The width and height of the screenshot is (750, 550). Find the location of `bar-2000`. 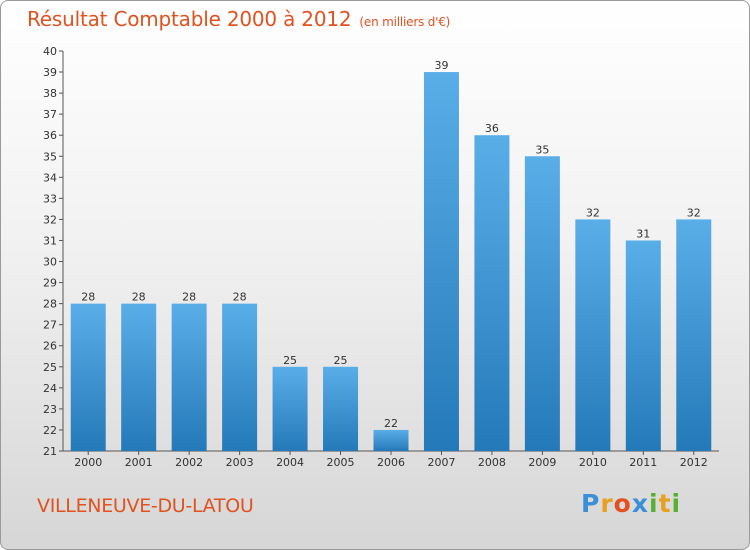

bar-2000 is located at coordinates (88, 377).